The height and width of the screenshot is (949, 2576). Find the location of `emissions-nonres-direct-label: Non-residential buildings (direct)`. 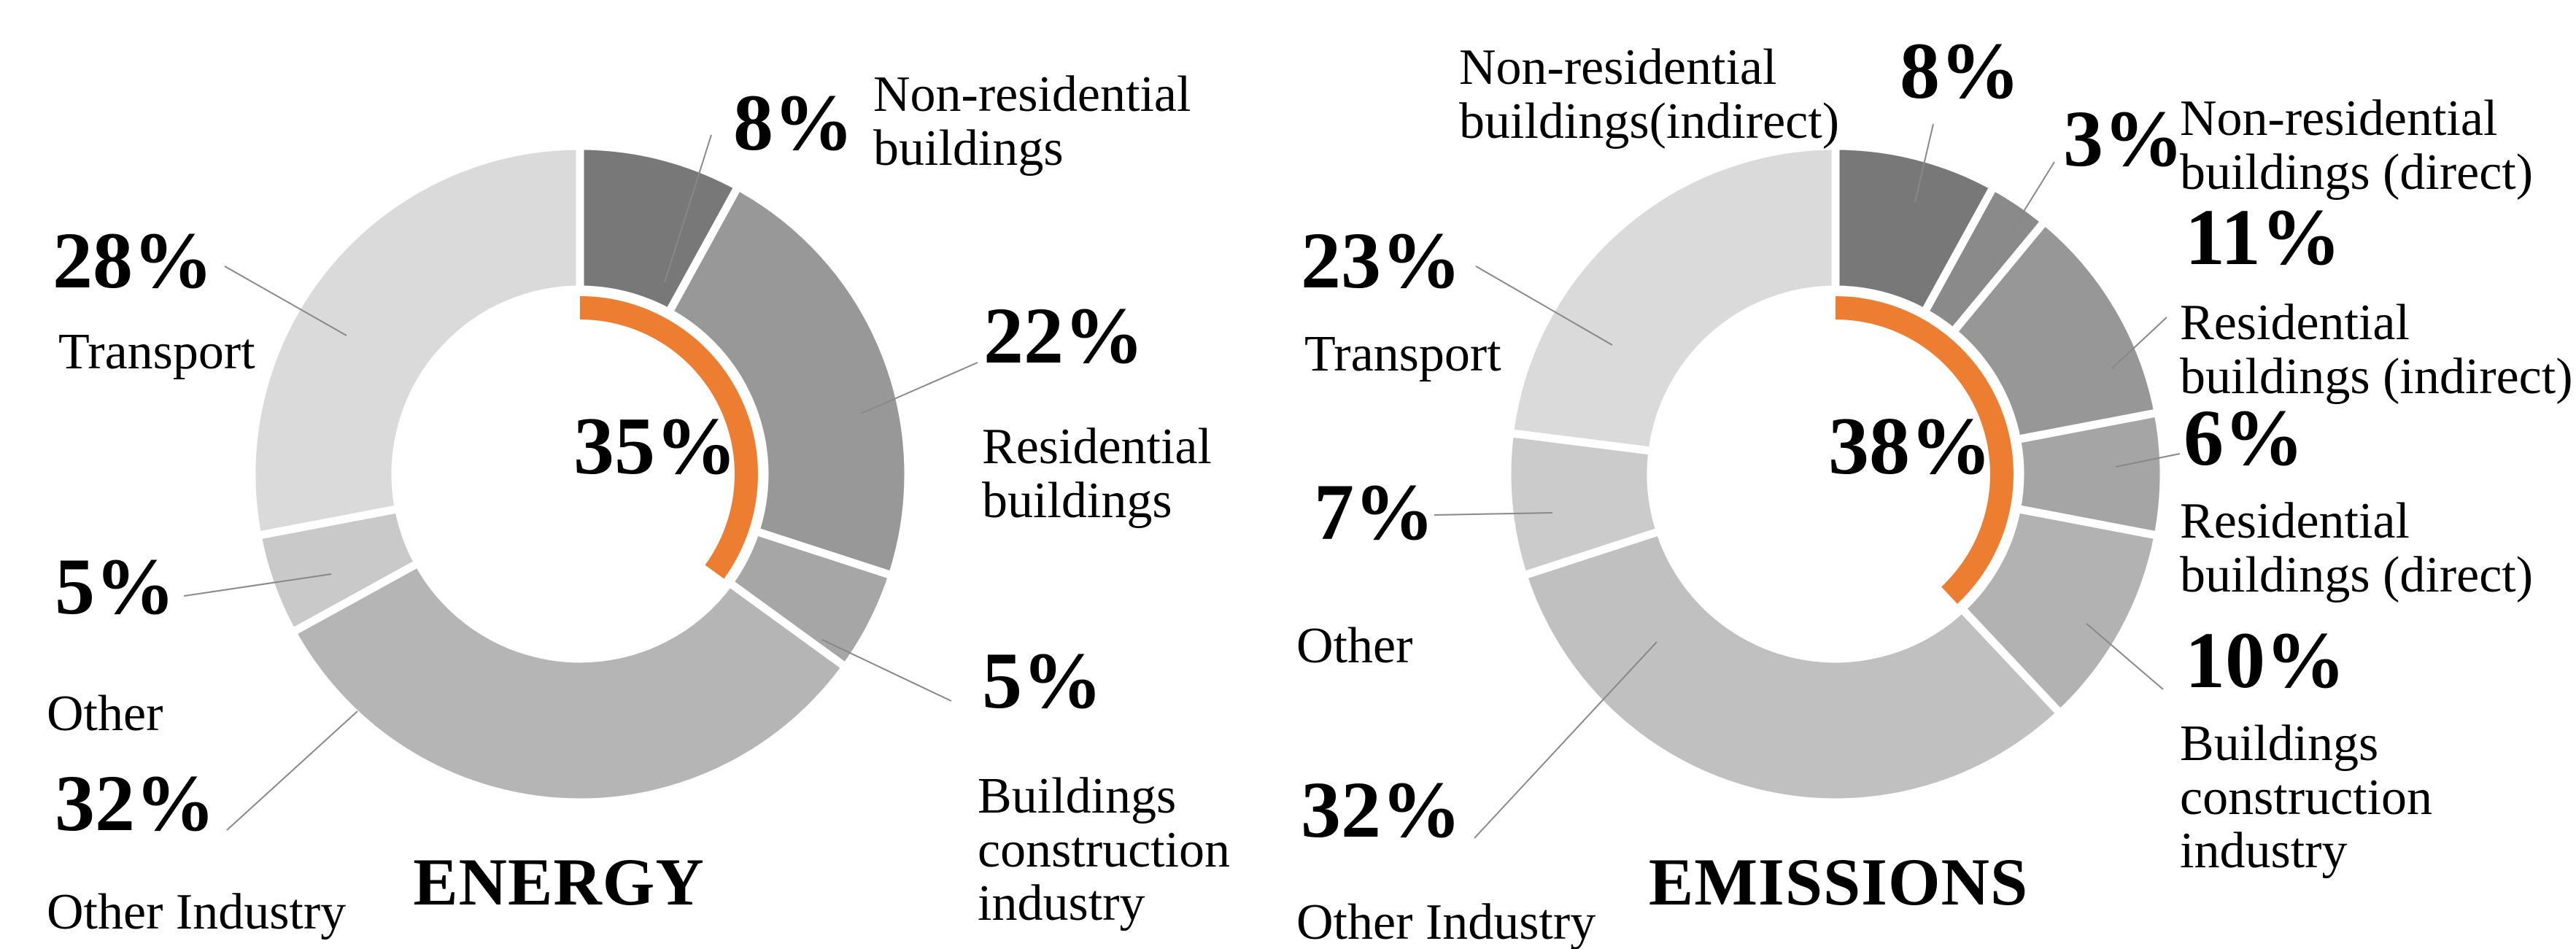

emissions-nonres-direct-label: Non-residential buildings (direct) is located at coordinates (2356, 145).